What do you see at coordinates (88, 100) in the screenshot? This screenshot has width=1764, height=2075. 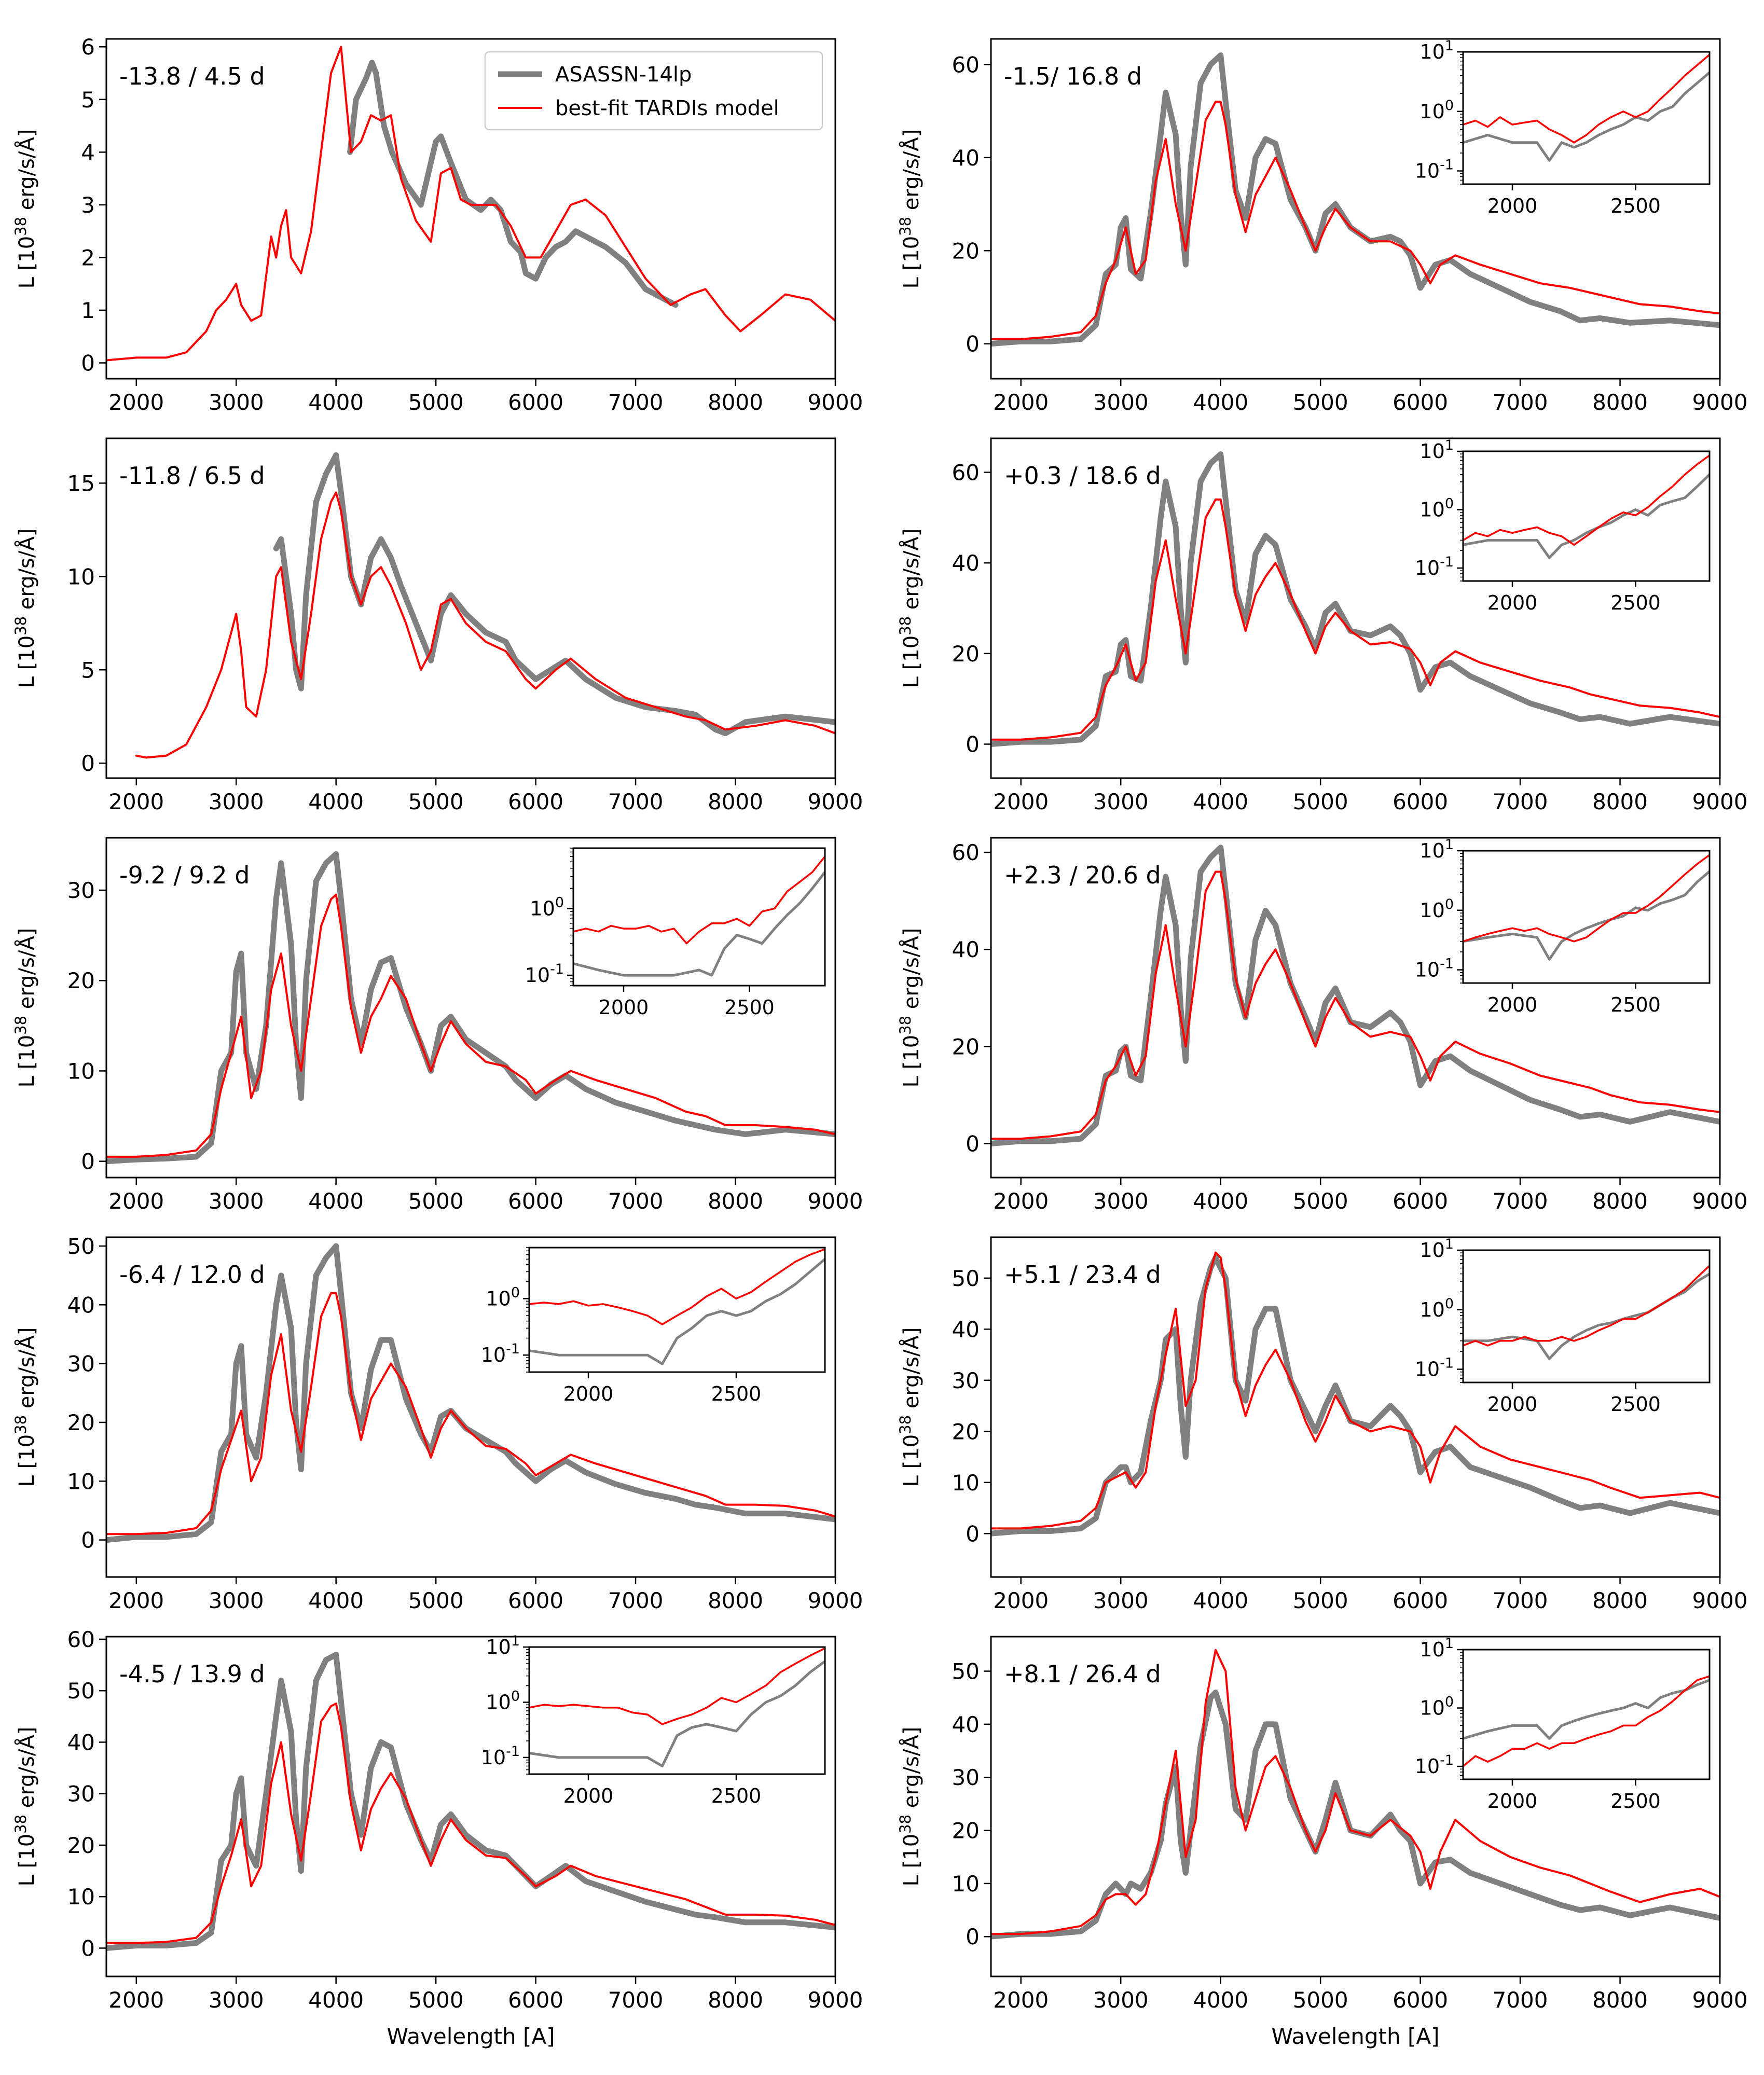 I see `y-tick-label: 5` at bounding box center [88, 100].